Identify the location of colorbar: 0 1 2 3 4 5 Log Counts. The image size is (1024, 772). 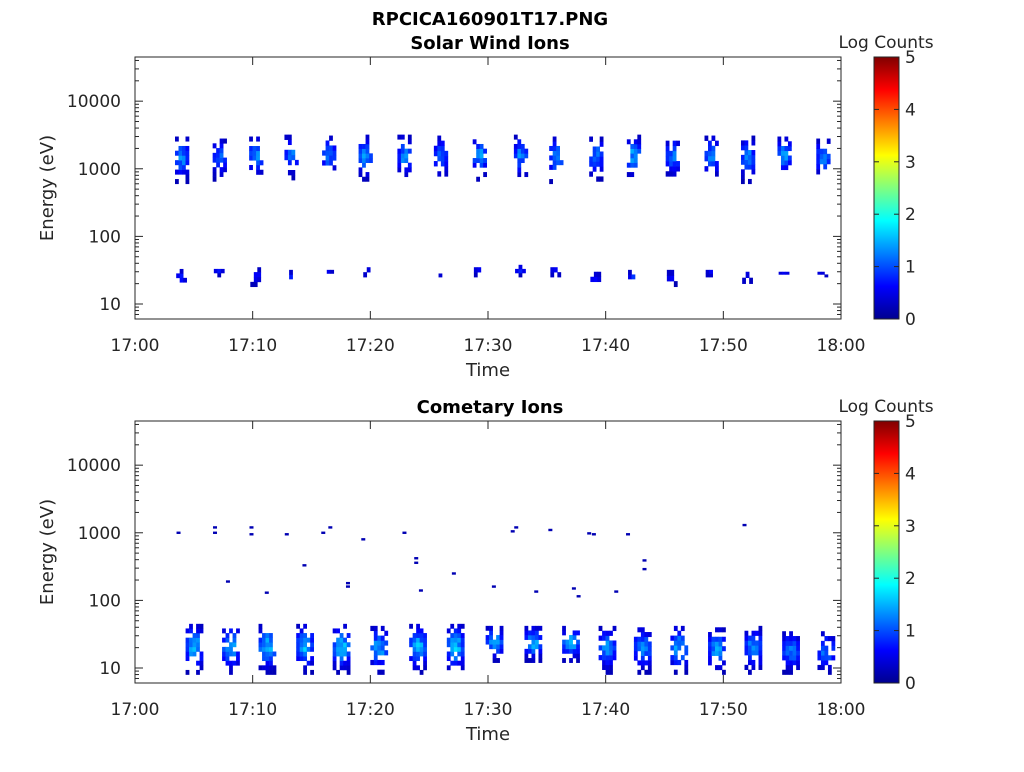
(885, 545).